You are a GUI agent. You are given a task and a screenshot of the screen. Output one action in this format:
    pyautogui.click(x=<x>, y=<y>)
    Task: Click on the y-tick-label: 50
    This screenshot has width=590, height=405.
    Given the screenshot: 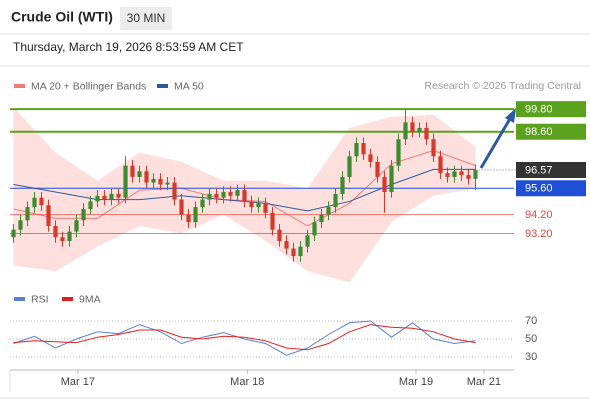 What is the action you would take?
    pyautogui.click(x=531, y=339)
    